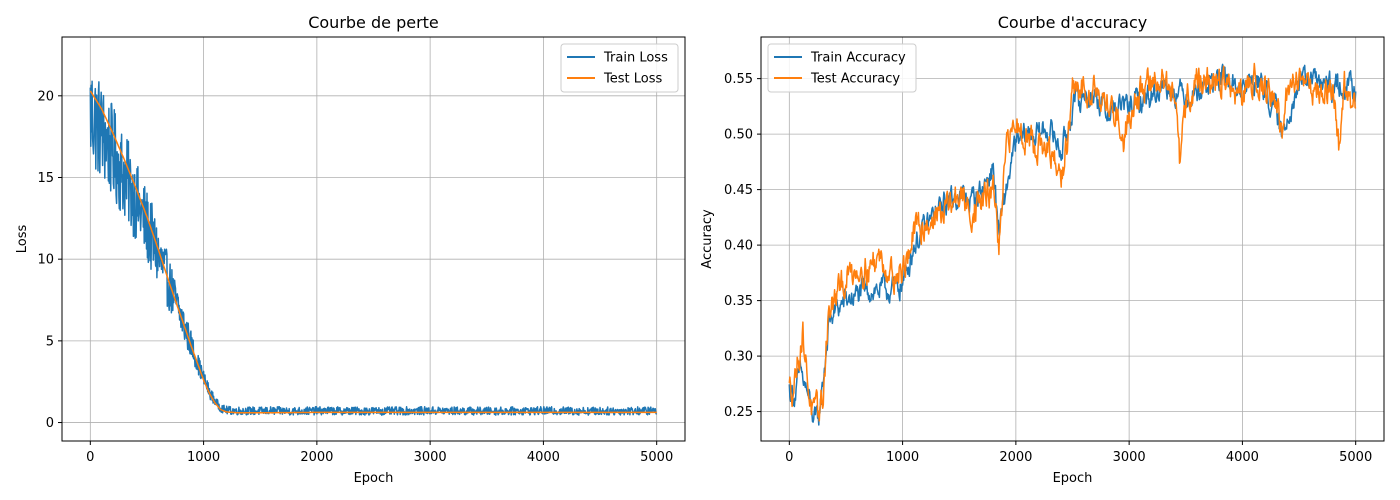  Describe the element at coordinates (1355, 457) in the screenshot. I see `accuracy-x-tick-label: 5000` at that location.